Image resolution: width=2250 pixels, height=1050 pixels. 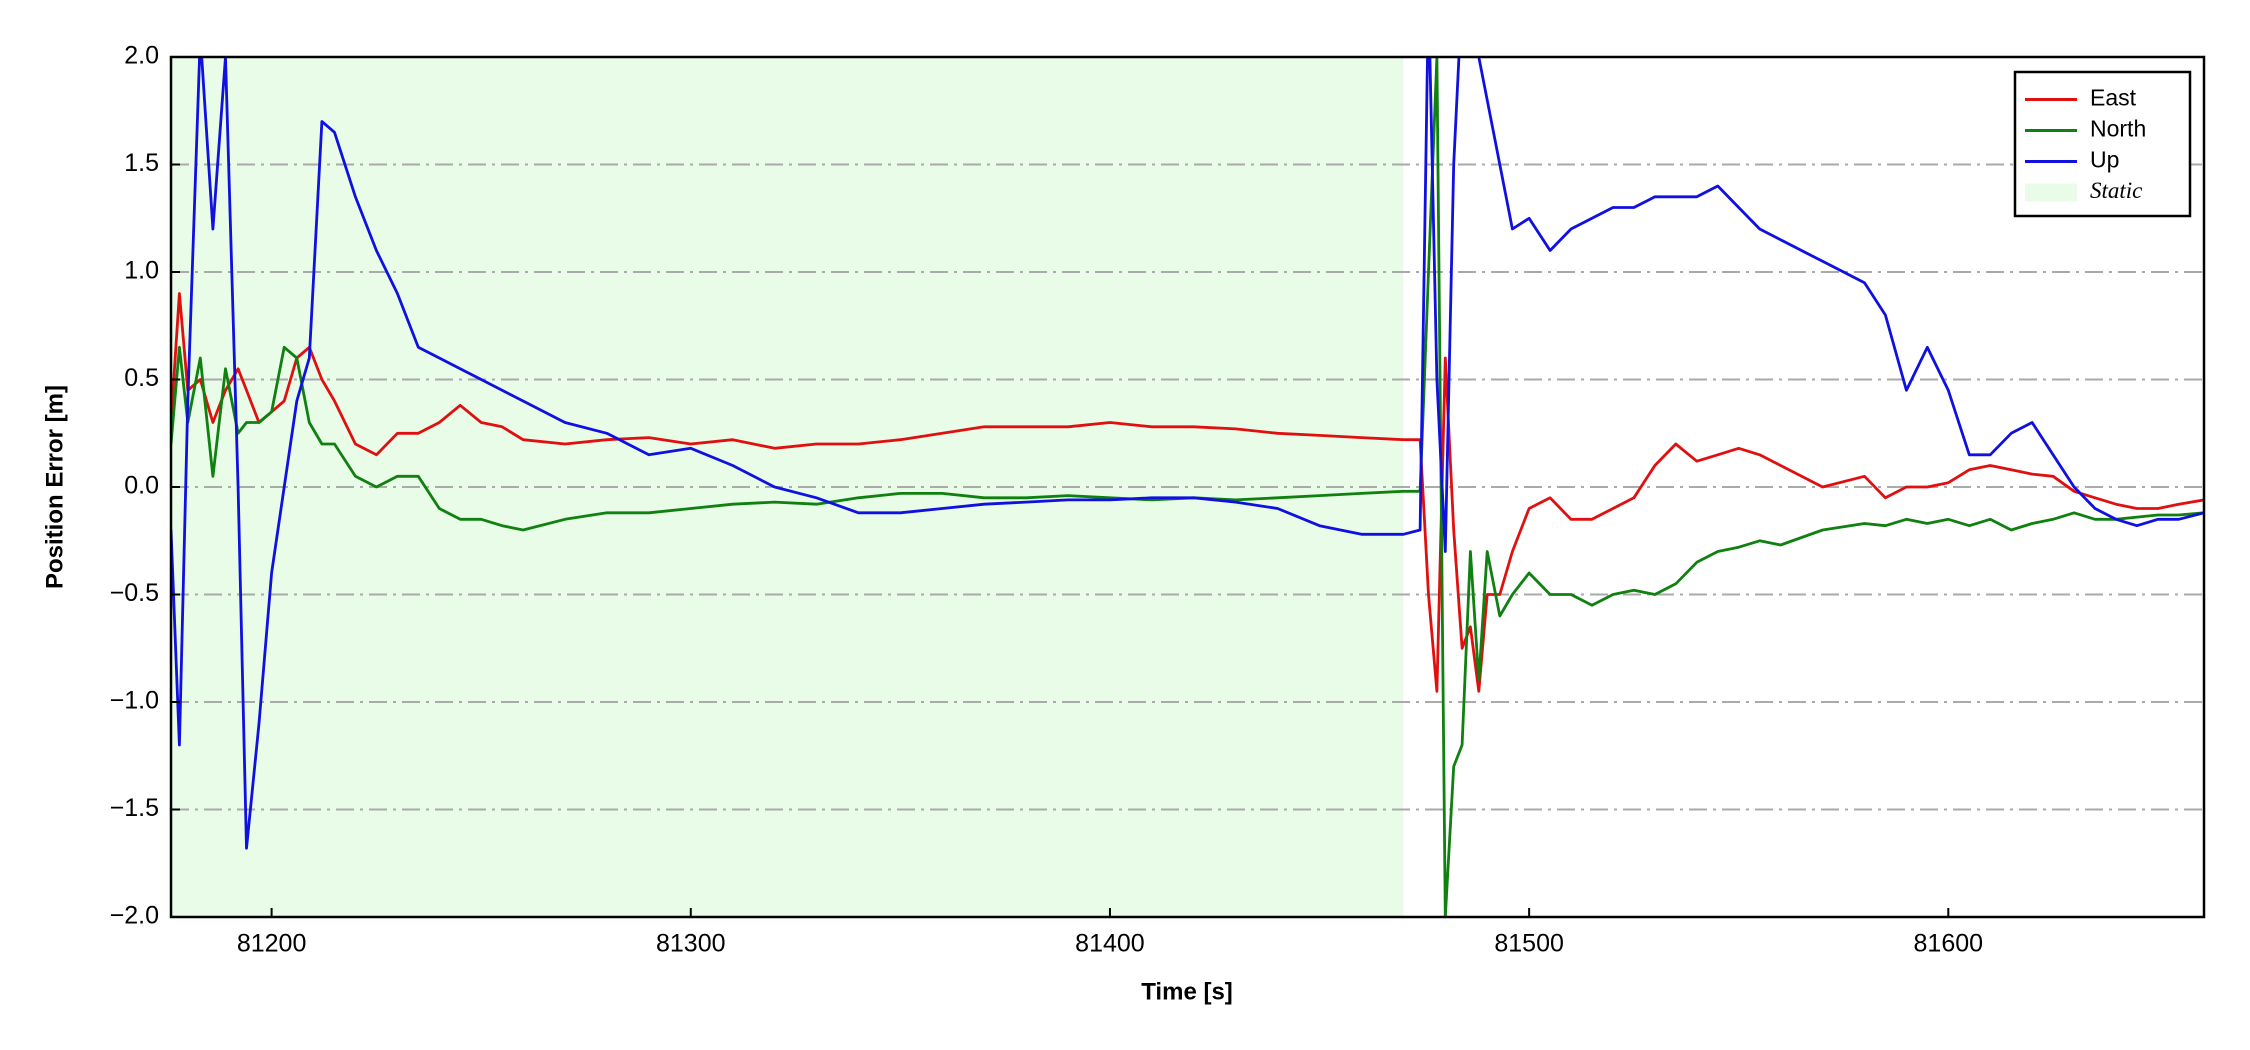 I want to click on y-axis-label: Position Error [m], so click(x=54, y=487).